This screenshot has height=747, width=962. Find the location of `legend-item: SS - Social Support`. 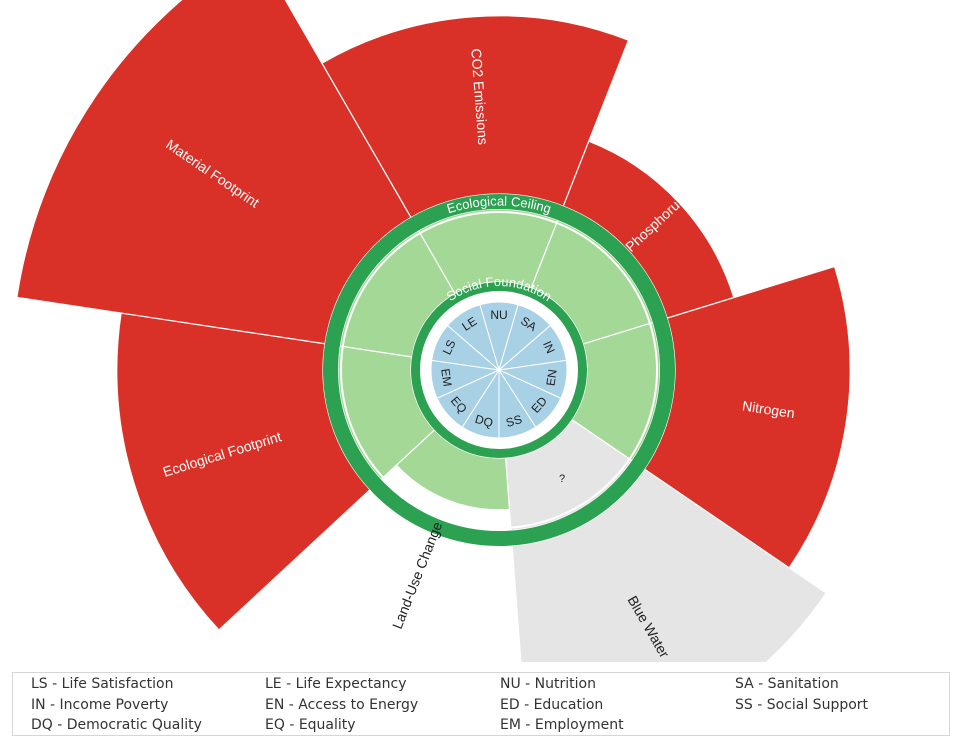

legend-item: SS - Social Support is located at coordinates (802, 704).